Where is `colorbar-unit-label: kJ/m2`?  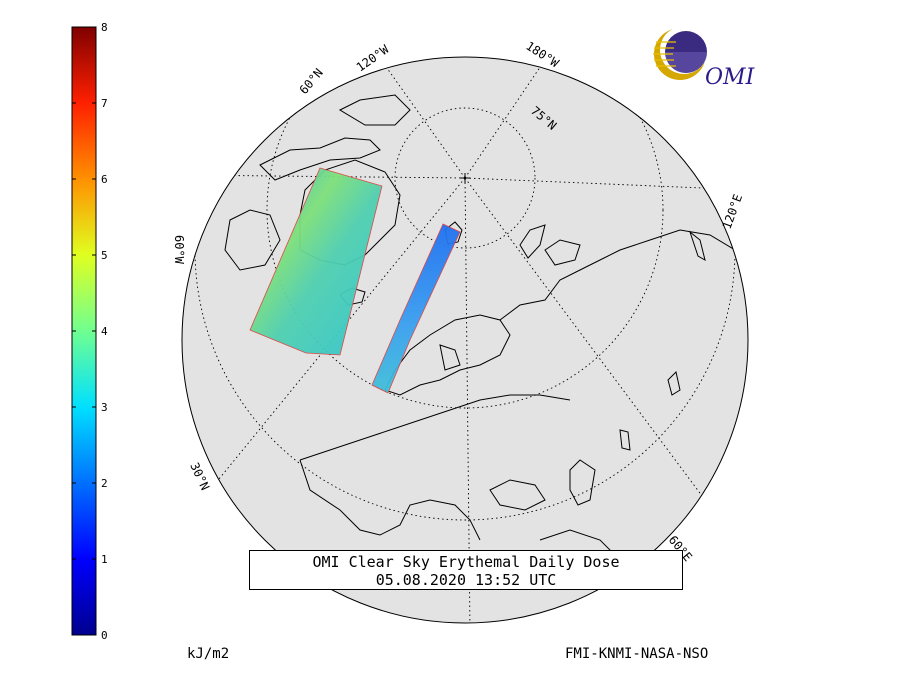 colorbar-unit-label: kJ/m2 is located at coordinates (208, 654).